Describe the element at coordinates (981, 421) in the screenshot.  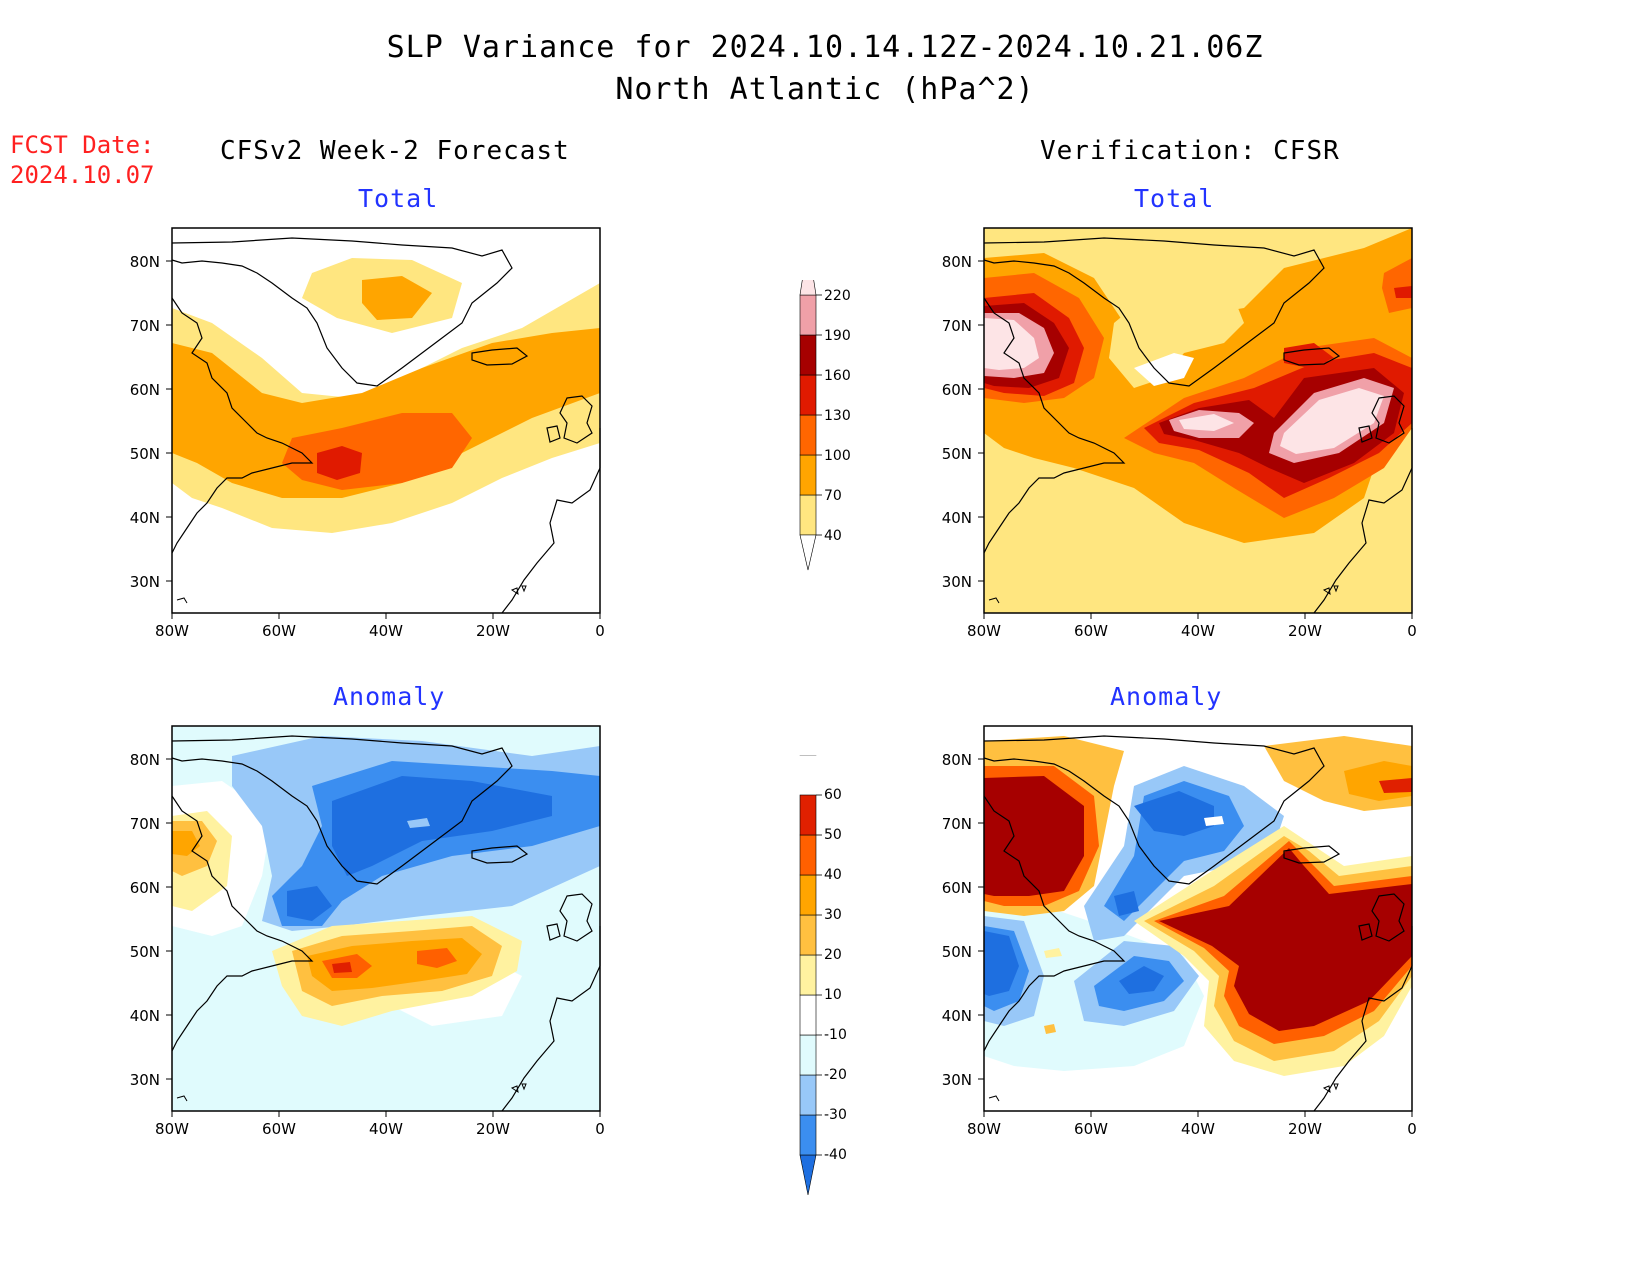
I see `verification-total-lat-ticks` at that location.